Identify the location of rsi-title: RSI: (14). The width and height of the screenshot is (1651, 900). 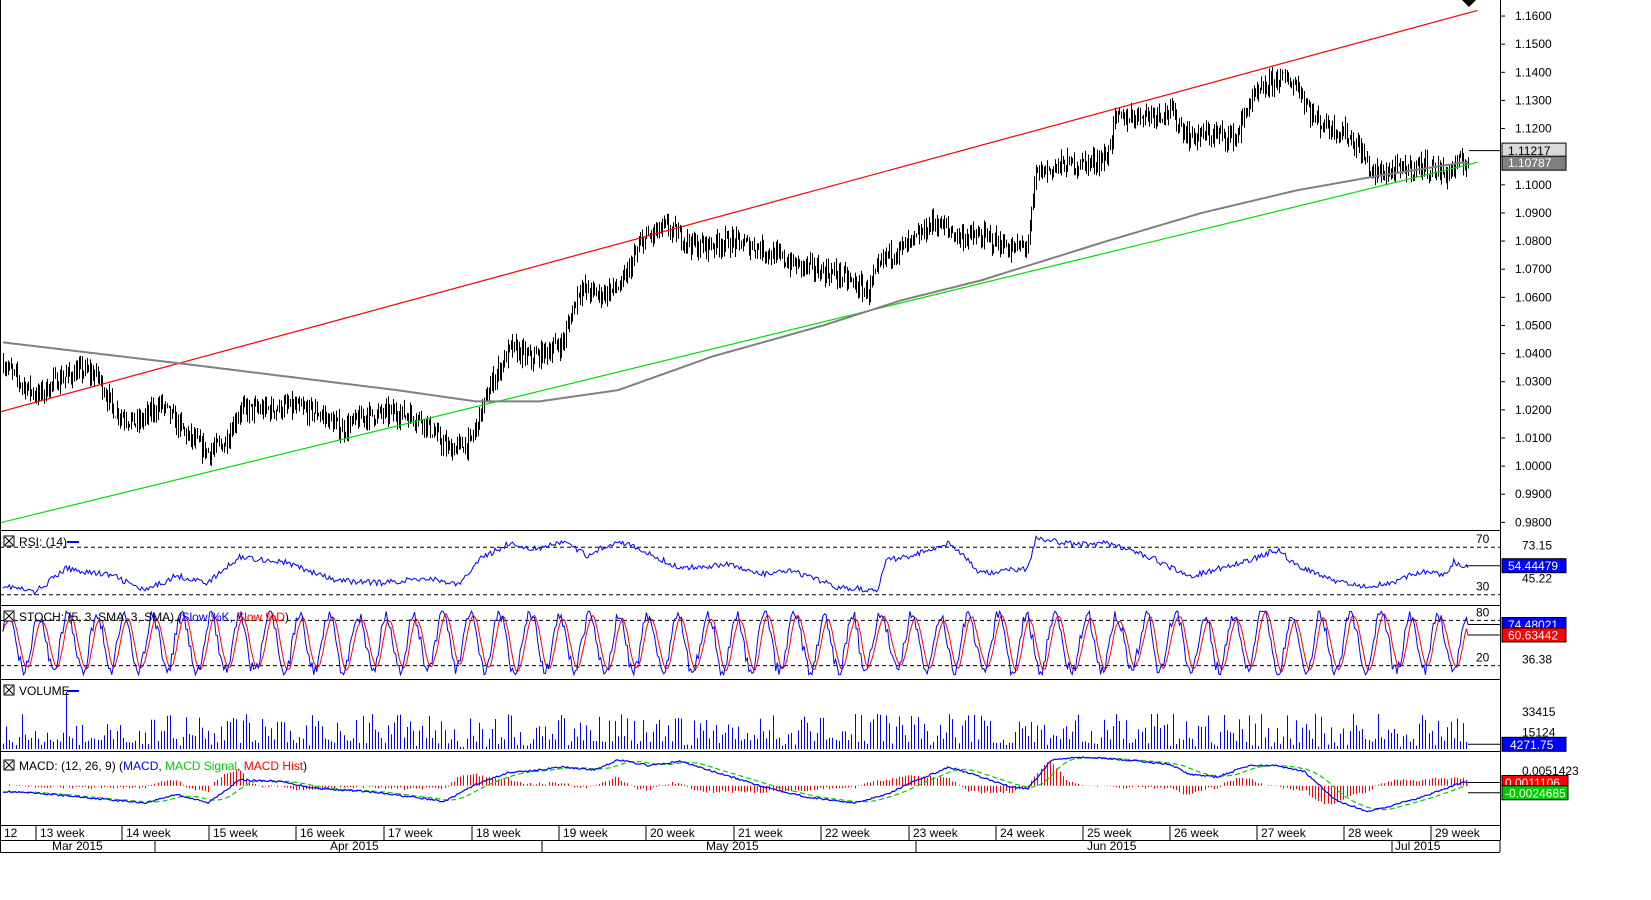
(43, 542).